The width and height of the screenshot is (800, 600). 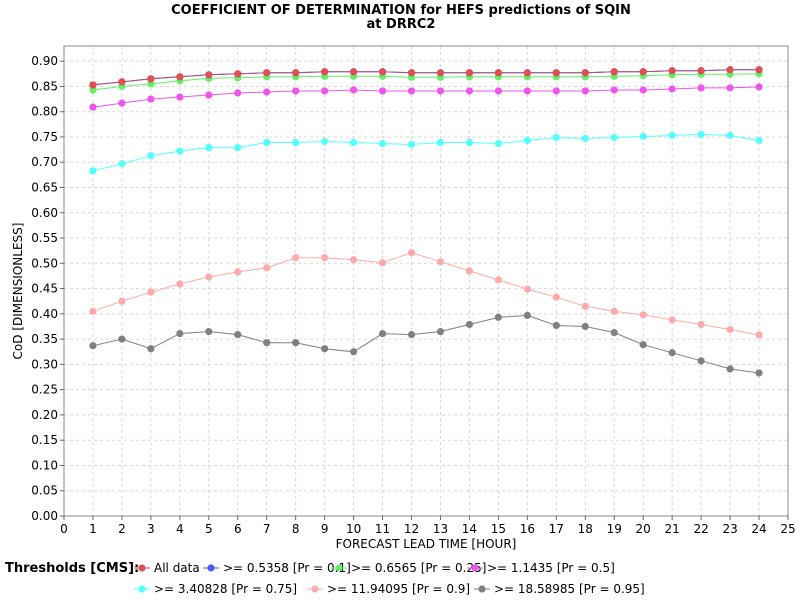 What do you see at coordinates (44, 314) in the screenshot?
I see `y-tick-label: 0.40` at bounding box center [44, 314].